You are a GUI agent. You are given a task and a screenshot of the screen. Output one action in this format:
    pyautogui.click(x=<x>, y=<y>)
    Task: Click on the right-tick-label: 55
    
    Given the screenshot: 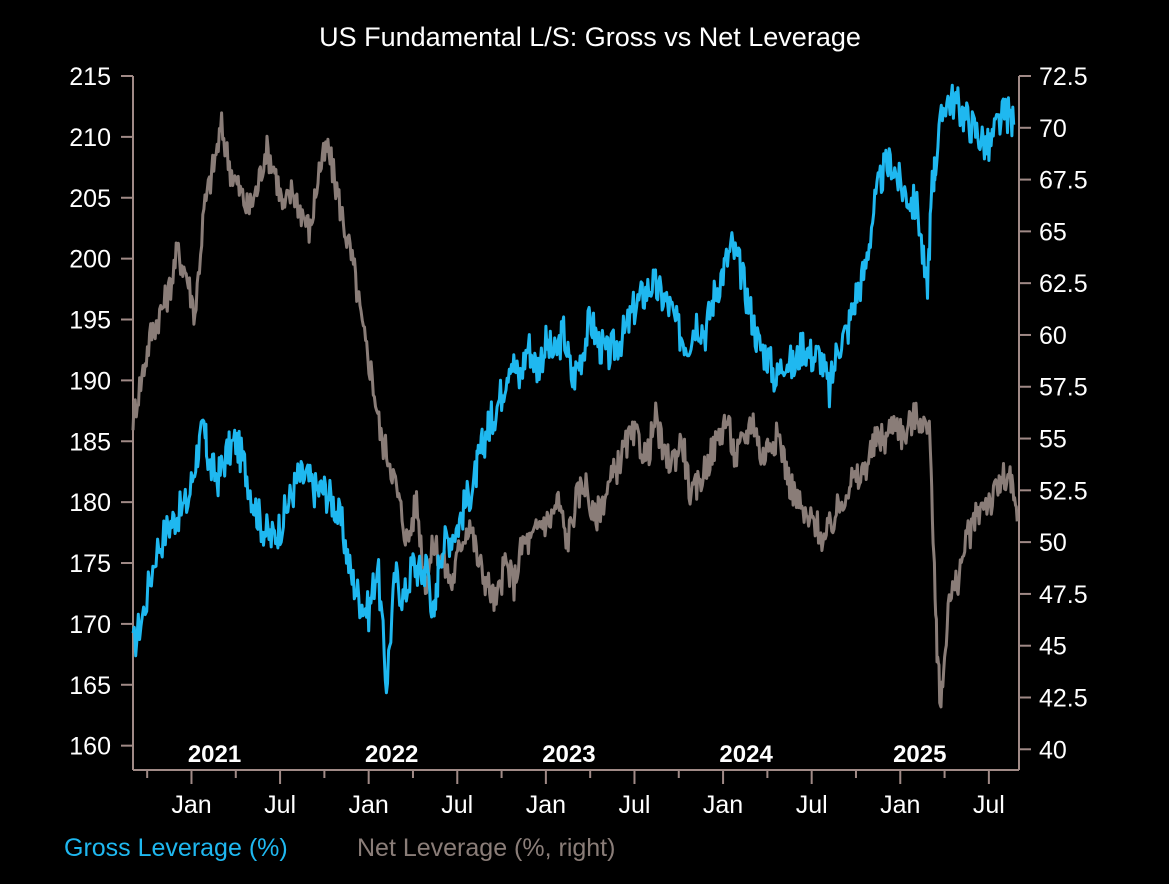 What is the action you would take?
    pyautogui.click(x=1053, y=440)
    